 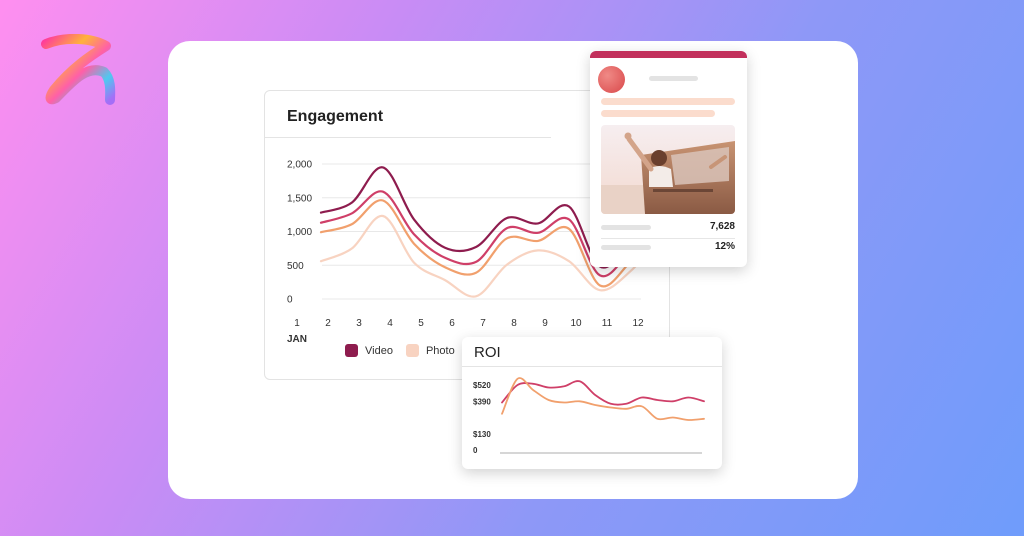 What do you see at coordinates (482, 401) in the screenshot?
I see `roi-y-tick-label: $390` at bounding box center [482, 401].